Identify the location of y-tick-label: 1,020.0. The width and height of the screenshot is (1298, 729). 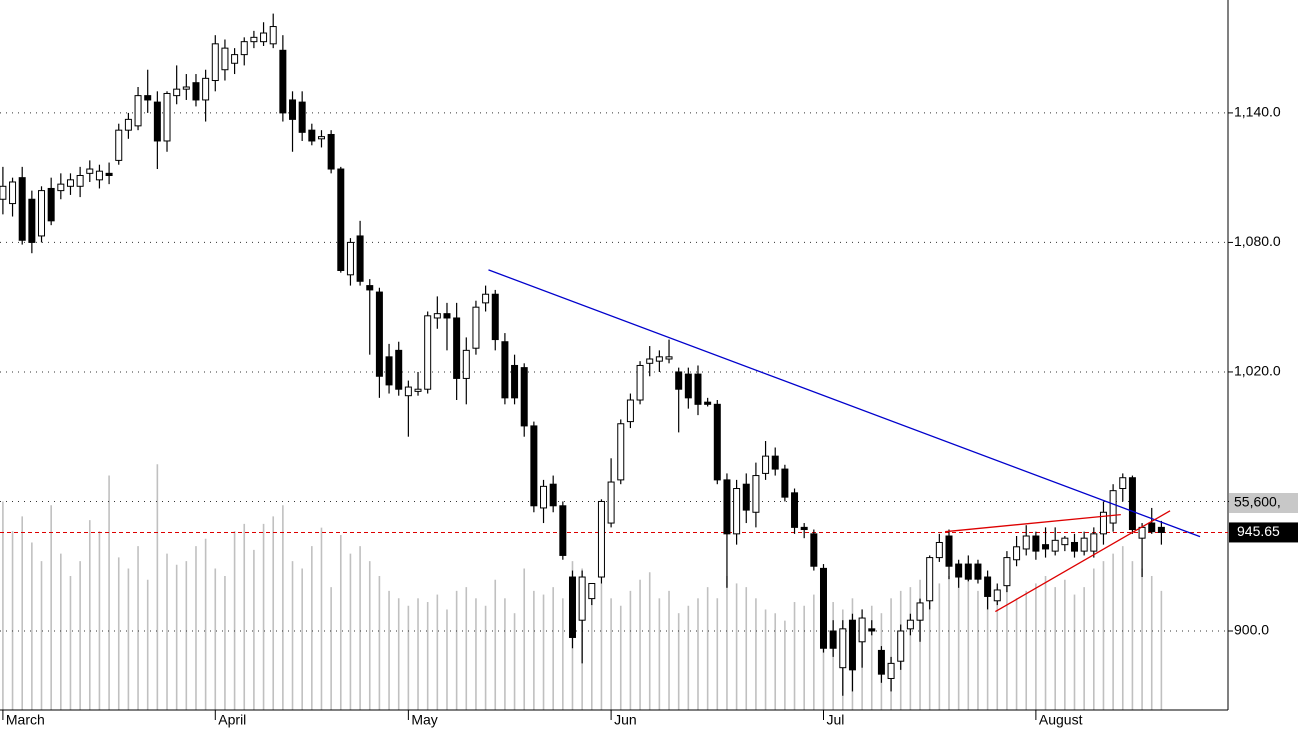
(1257, 371).